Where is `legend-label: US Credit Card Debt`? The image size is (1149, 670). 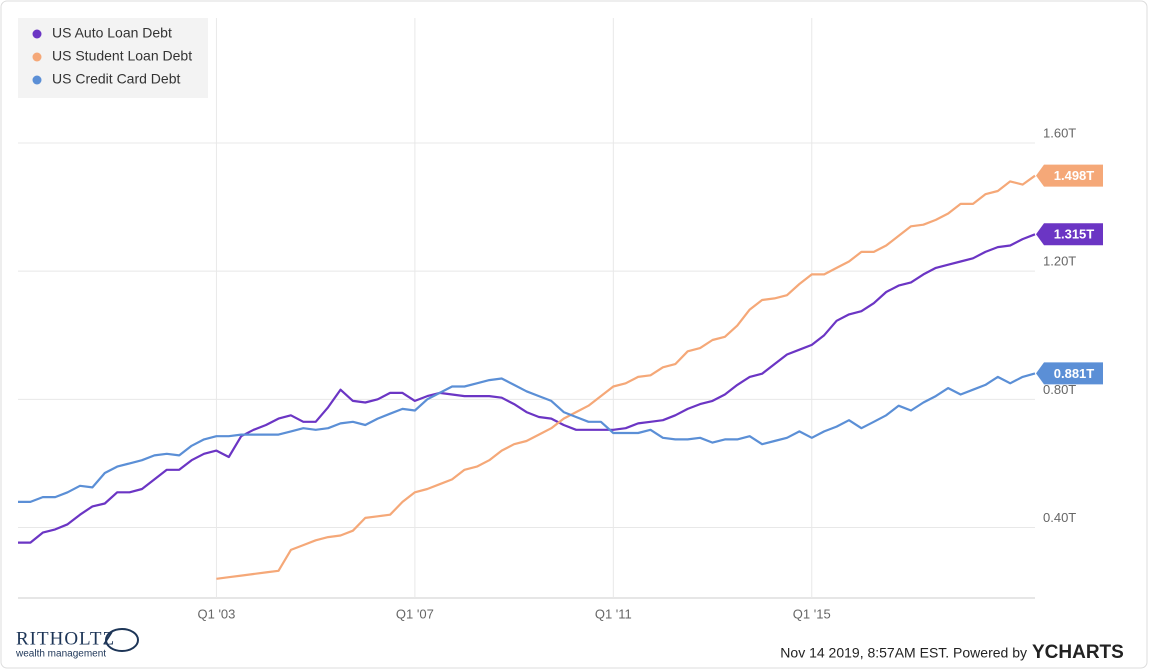
legend-label: US Credit Card Debt is located at coordinates (116, 79).